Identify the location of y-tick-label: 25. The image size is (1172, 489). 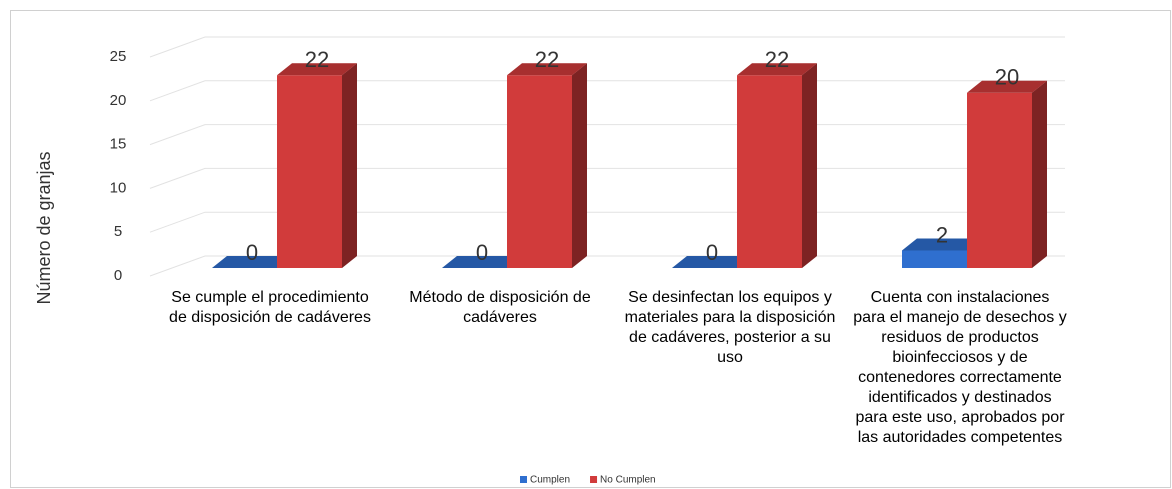
(118, 56).